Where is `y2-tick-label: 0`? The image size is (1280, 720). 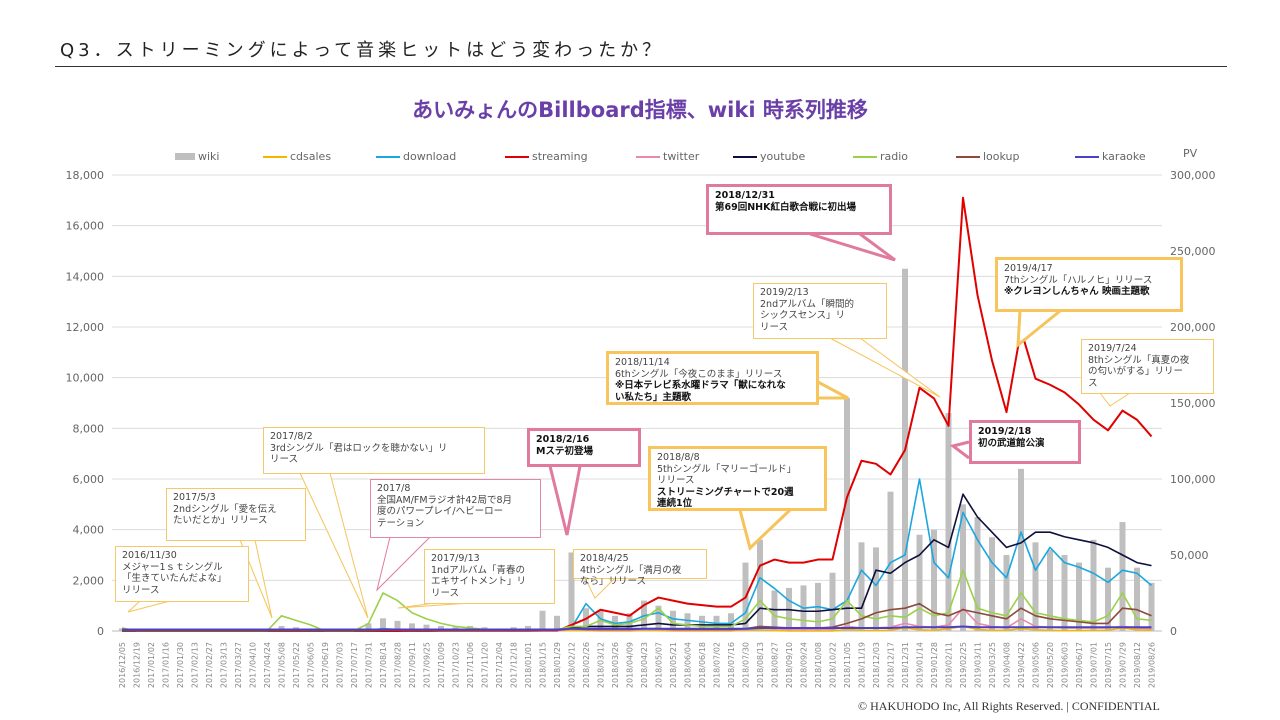 y2-tick-label: 0 is located at coordinates (1173, 631).